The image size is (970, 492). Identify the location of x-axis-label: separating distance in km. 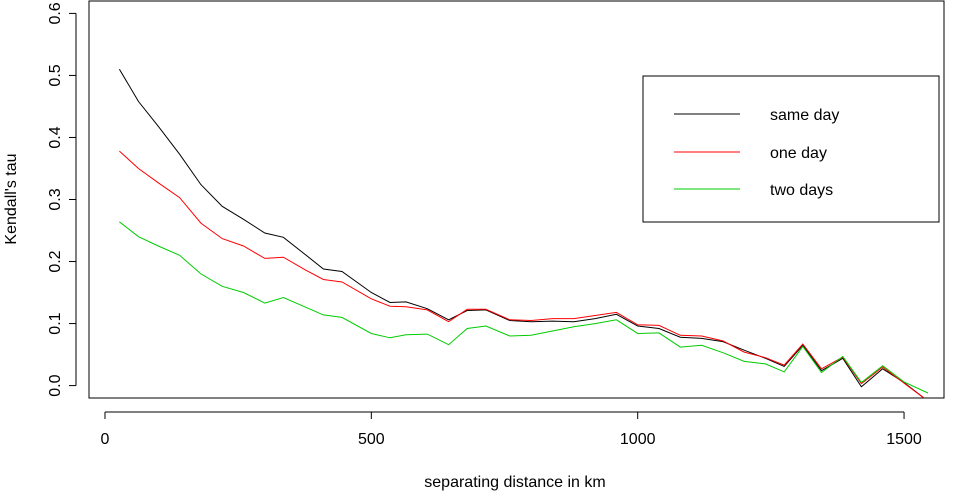
(514, 482).